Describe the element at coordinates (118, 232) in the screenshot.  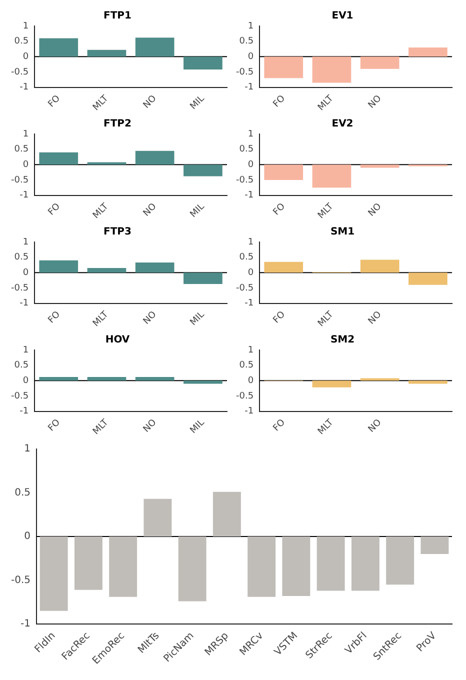
I see `chart-title: FTP3` at that location.